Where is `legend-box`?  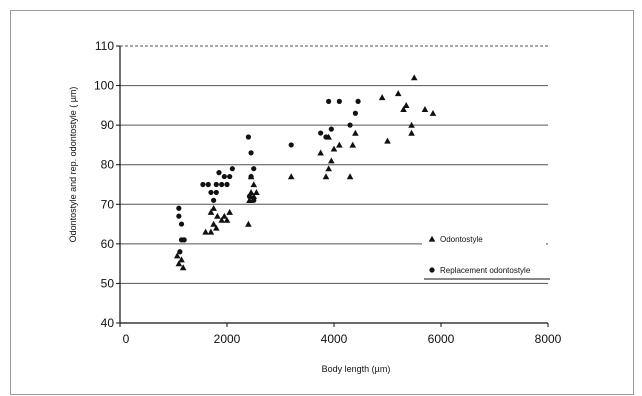
legend-box is located at coordinates (484, 254).